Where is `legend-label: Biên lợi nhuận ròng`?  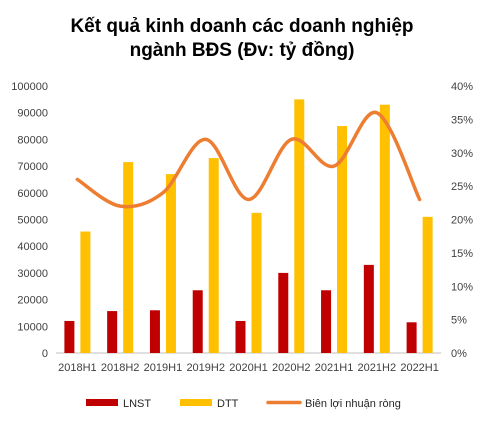 legend-label: Biên lợi nhuận ròng is located at coordinates (353, 404).